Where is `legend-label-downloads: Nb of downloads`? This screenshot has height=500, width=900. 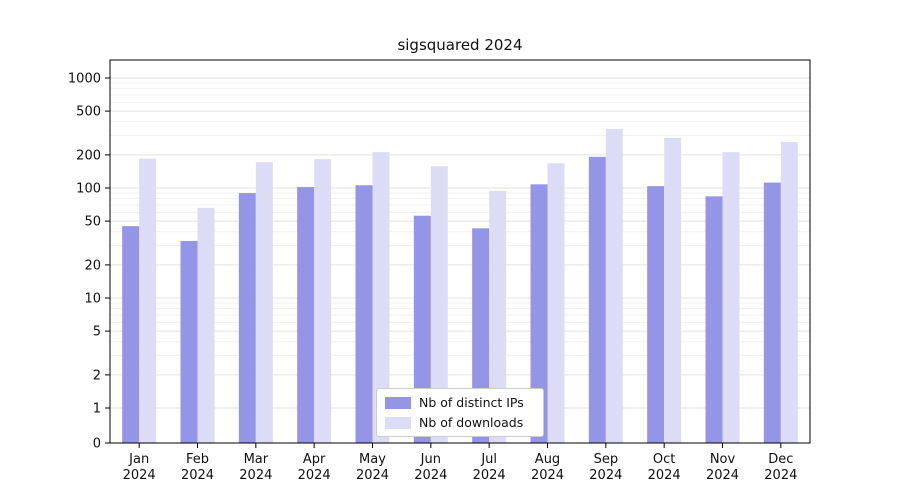
legend-label-downloads: Nb of downloads is located at coordinates (471, 422).